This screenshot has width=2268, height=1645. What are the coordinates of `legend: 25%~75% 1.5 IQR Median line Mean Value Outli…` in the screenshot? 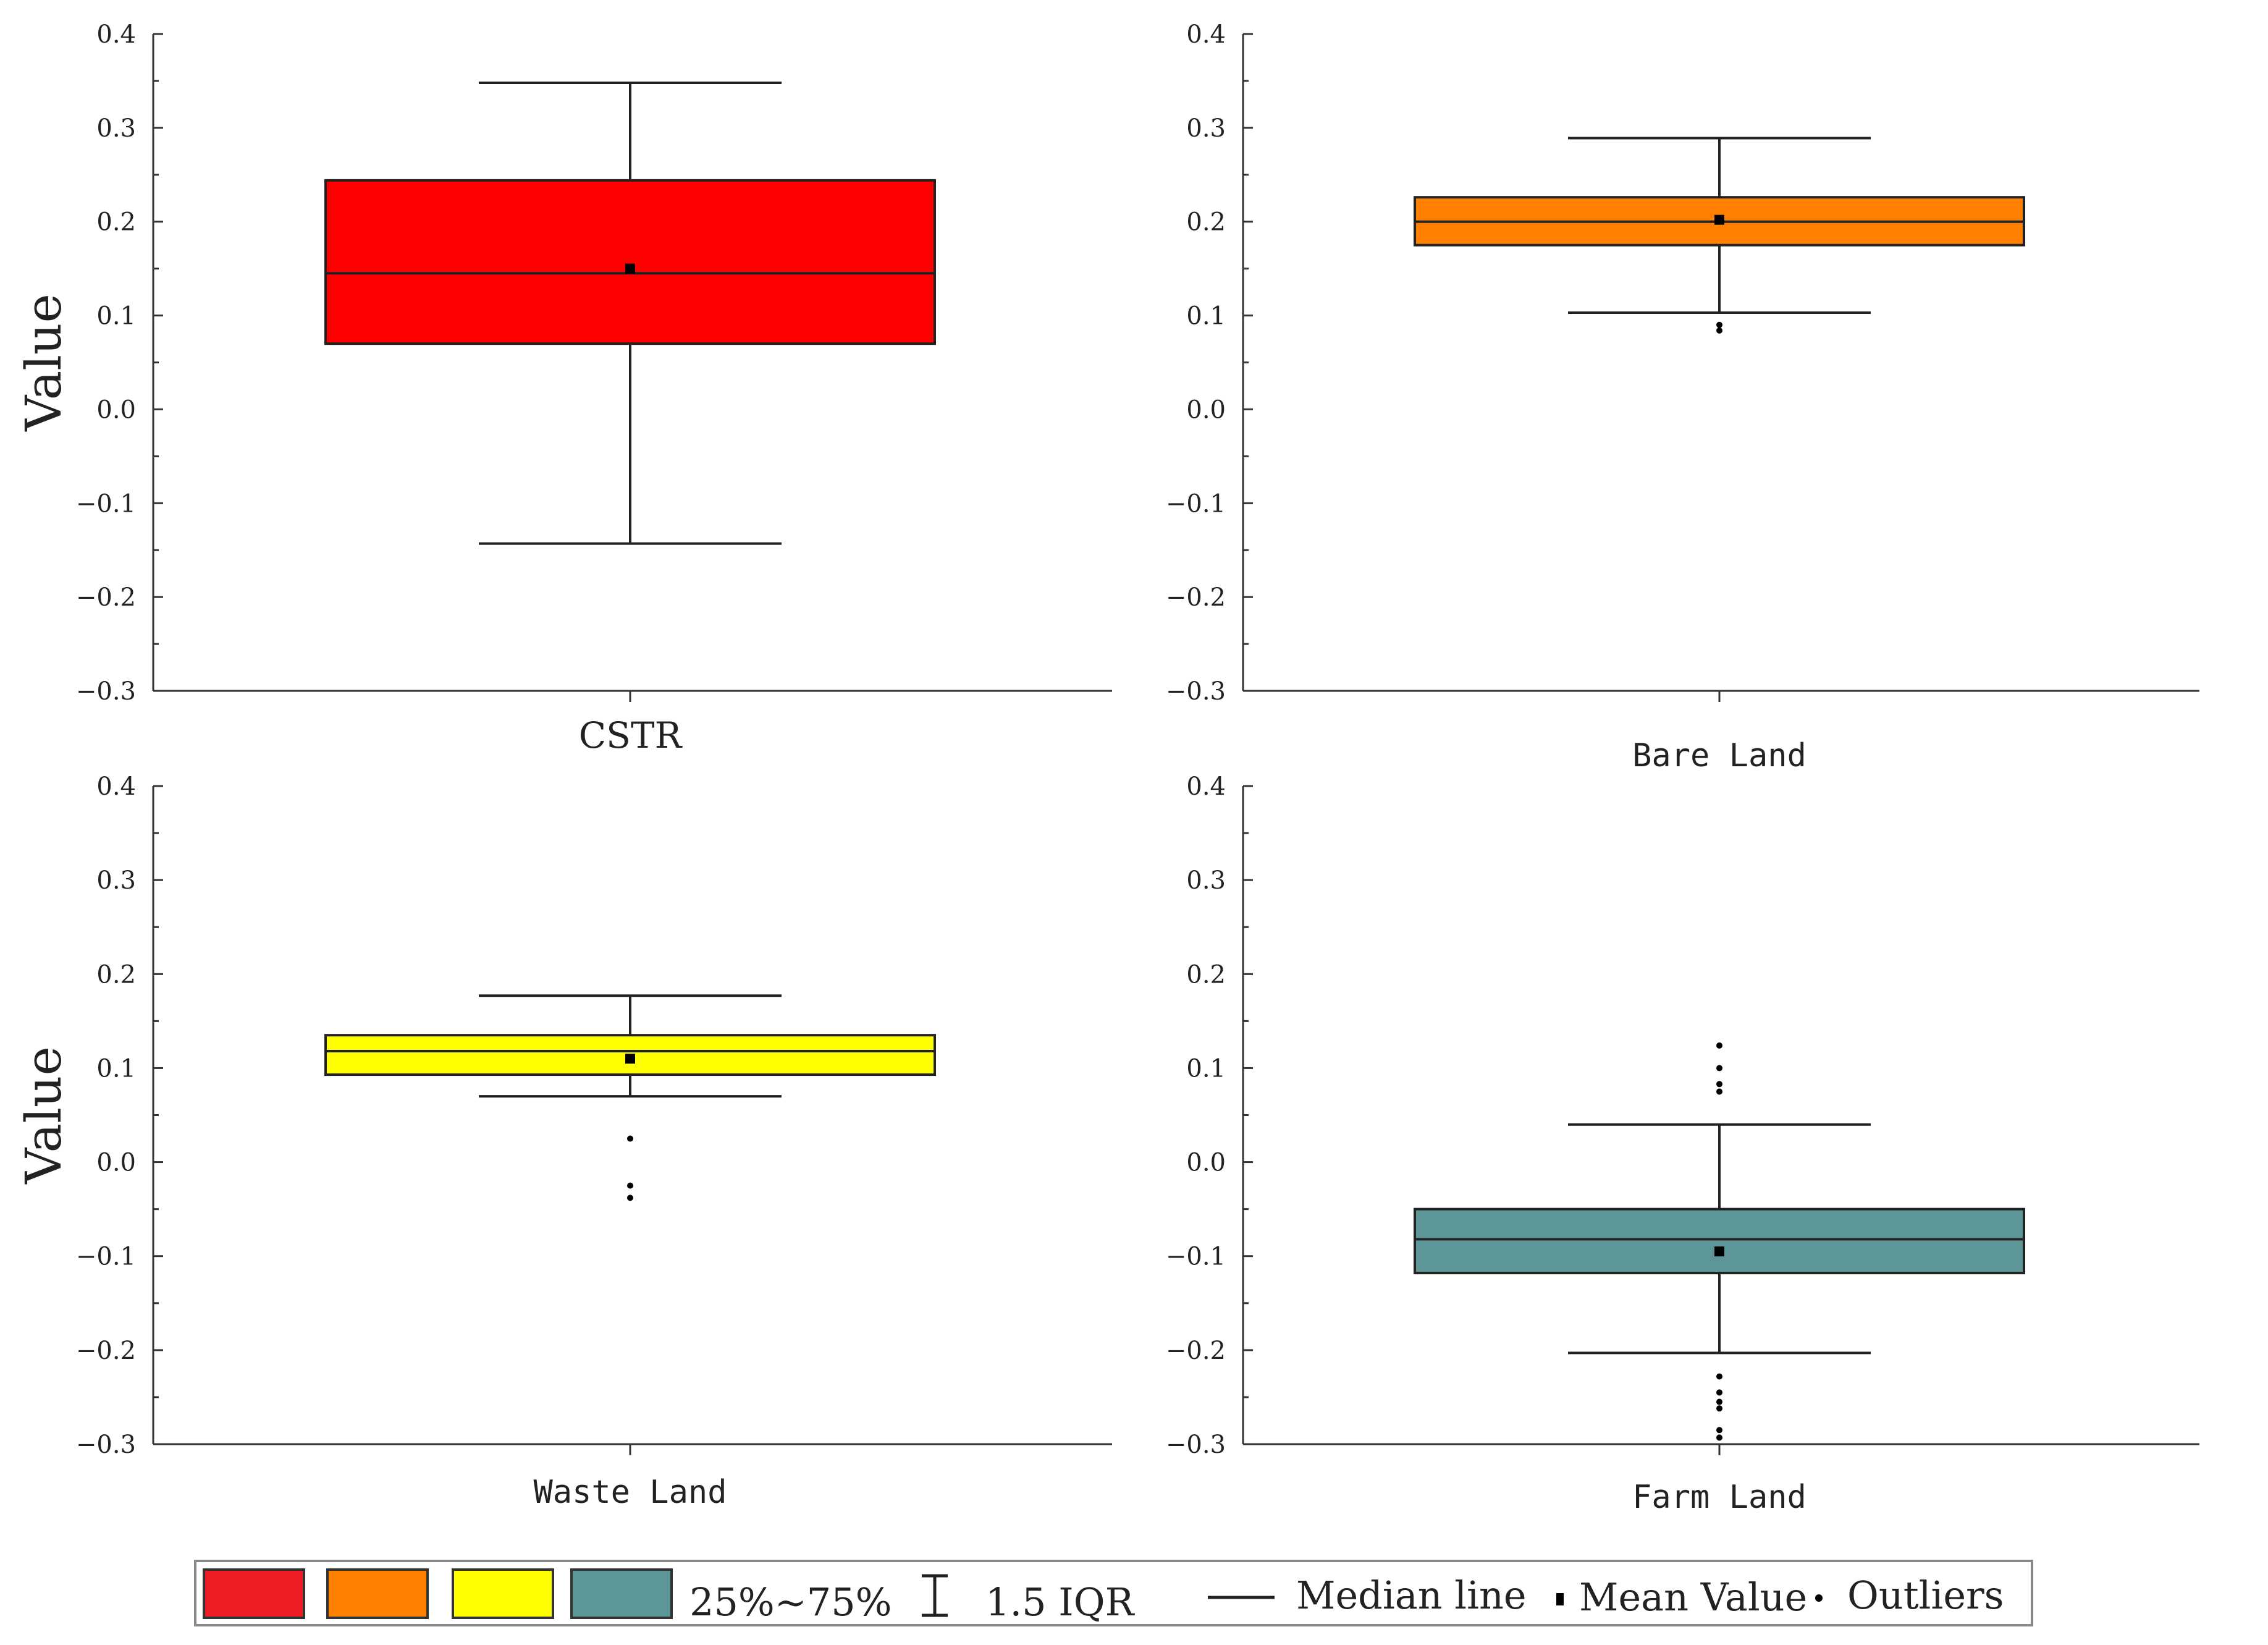 It's located at (1113, 1593).